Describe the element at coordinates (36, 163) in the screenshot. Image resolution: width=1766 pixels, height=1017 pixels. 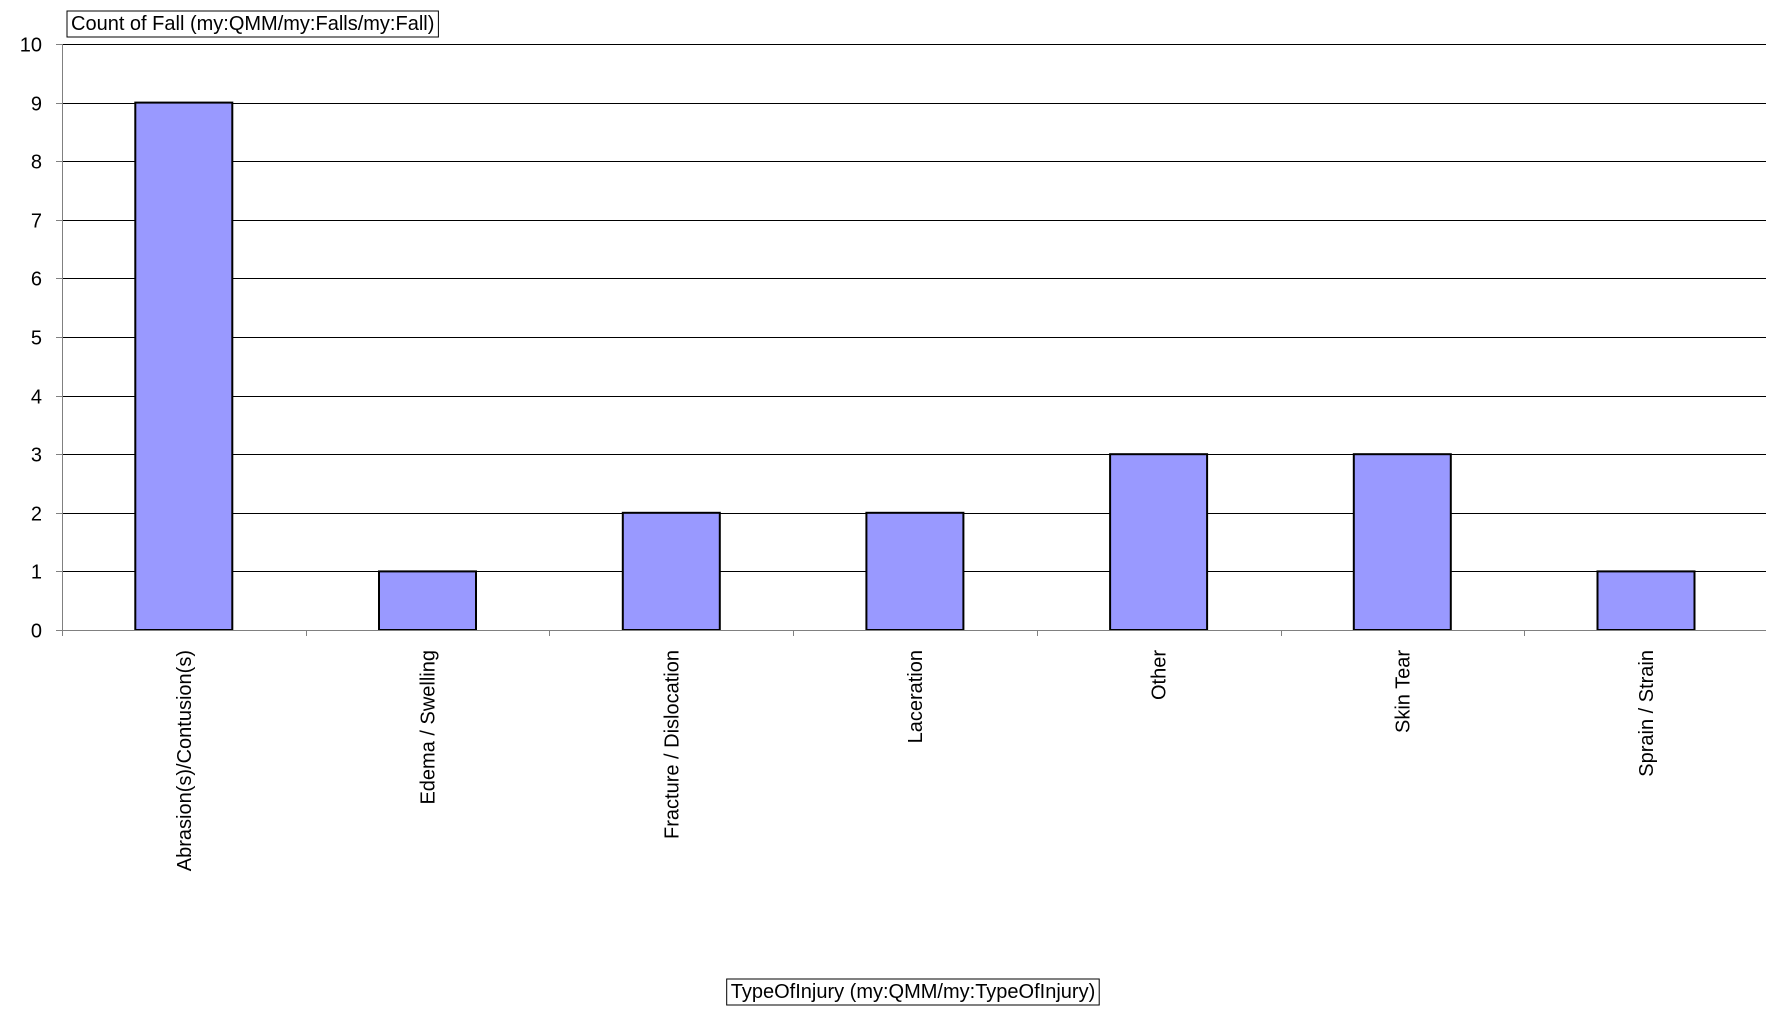
I see `y-tick-label: 8` at that location.